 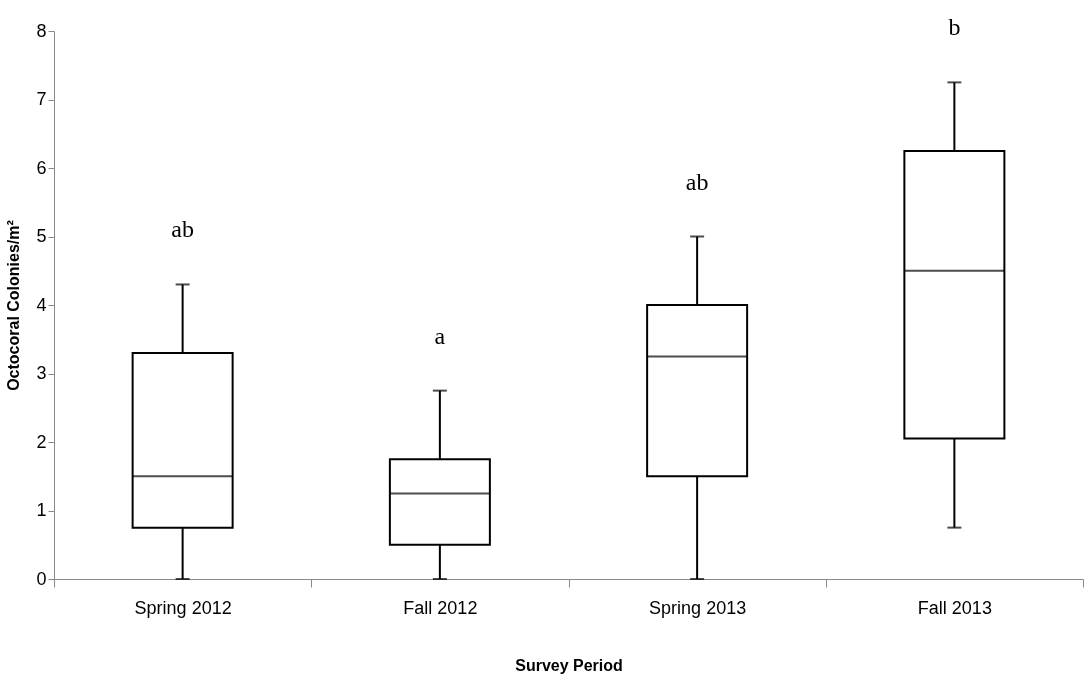 I want to click on y-tick-label: 6, so click(x=41, y=167).